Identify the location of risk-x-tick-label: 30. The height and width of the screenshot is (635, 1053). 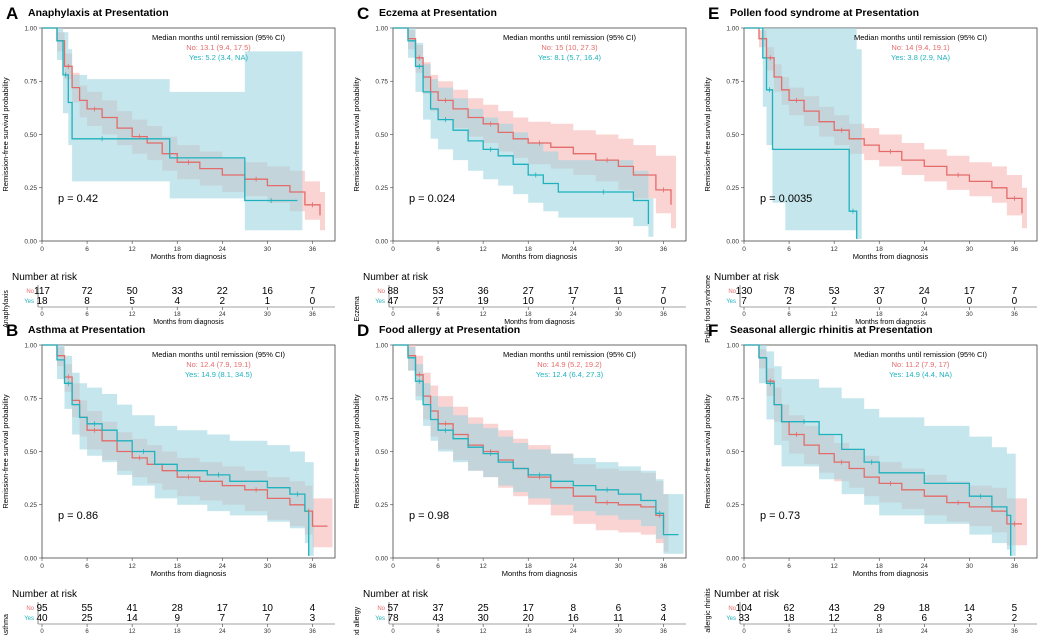
(969, 632).